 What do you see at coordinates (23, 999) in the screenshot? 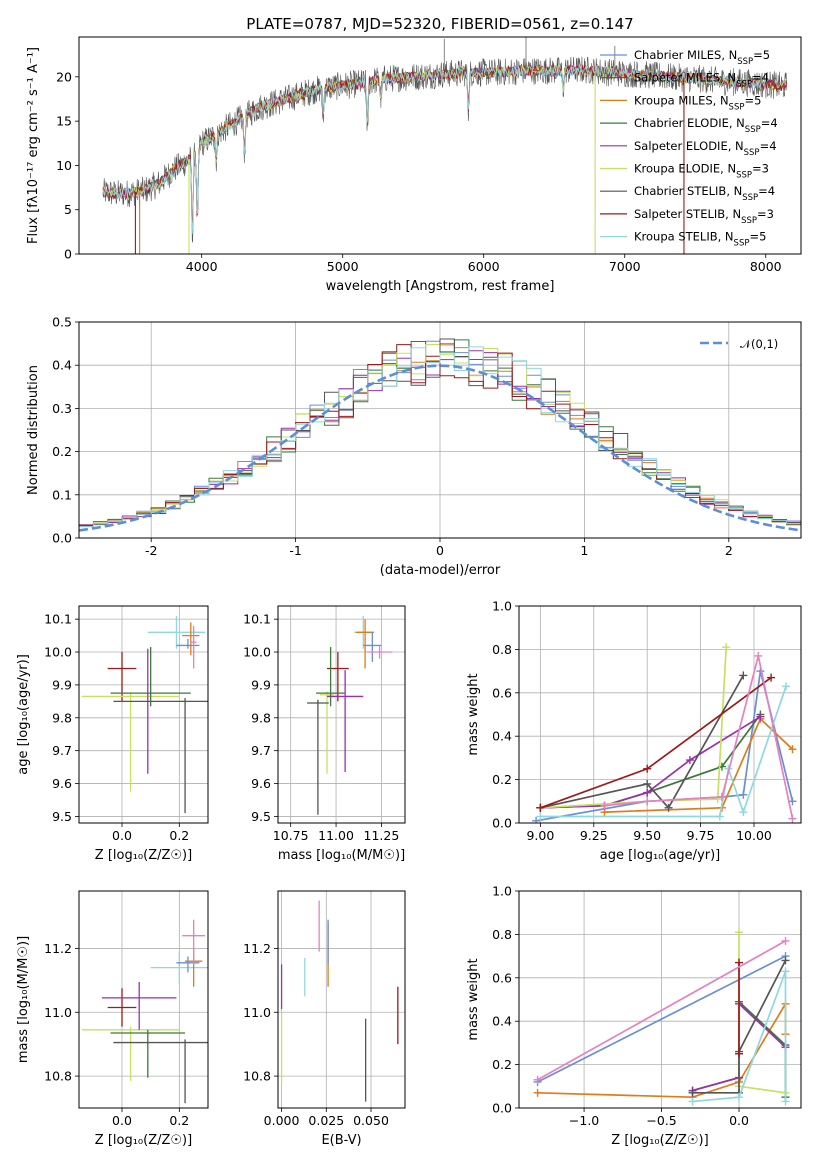
I see `y-axis-label: mass [log₁₀(M/M☉)]` at bounding box center [23, 999].